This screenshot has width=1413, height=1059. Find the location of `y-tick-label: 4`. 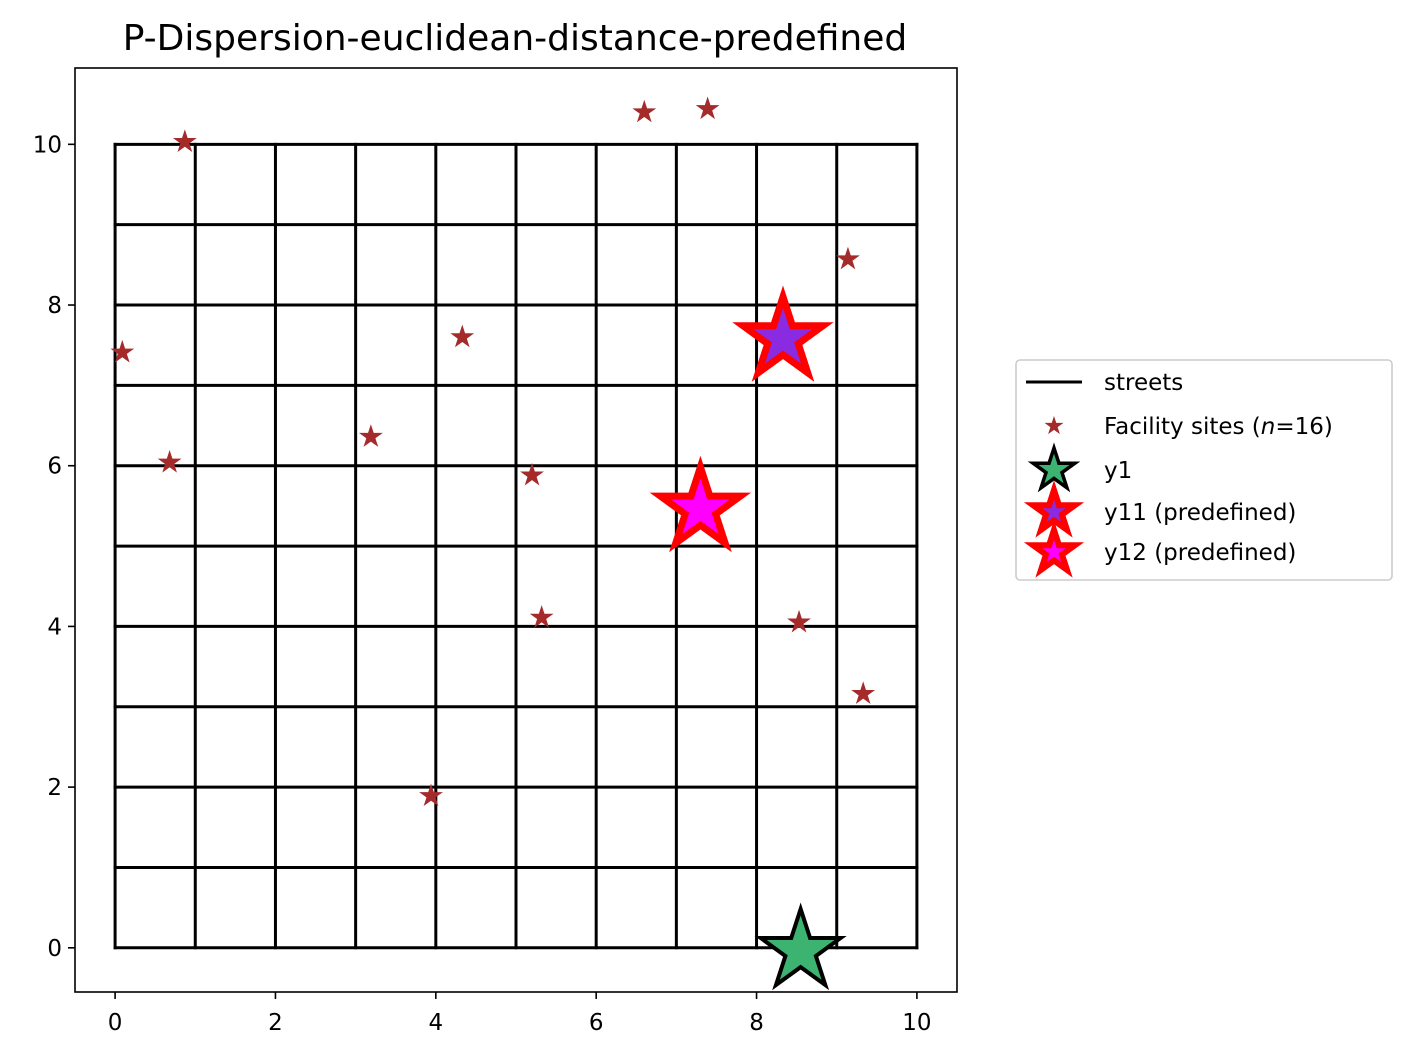

y-tick-label: 4 is located at coordinates (54, 627).